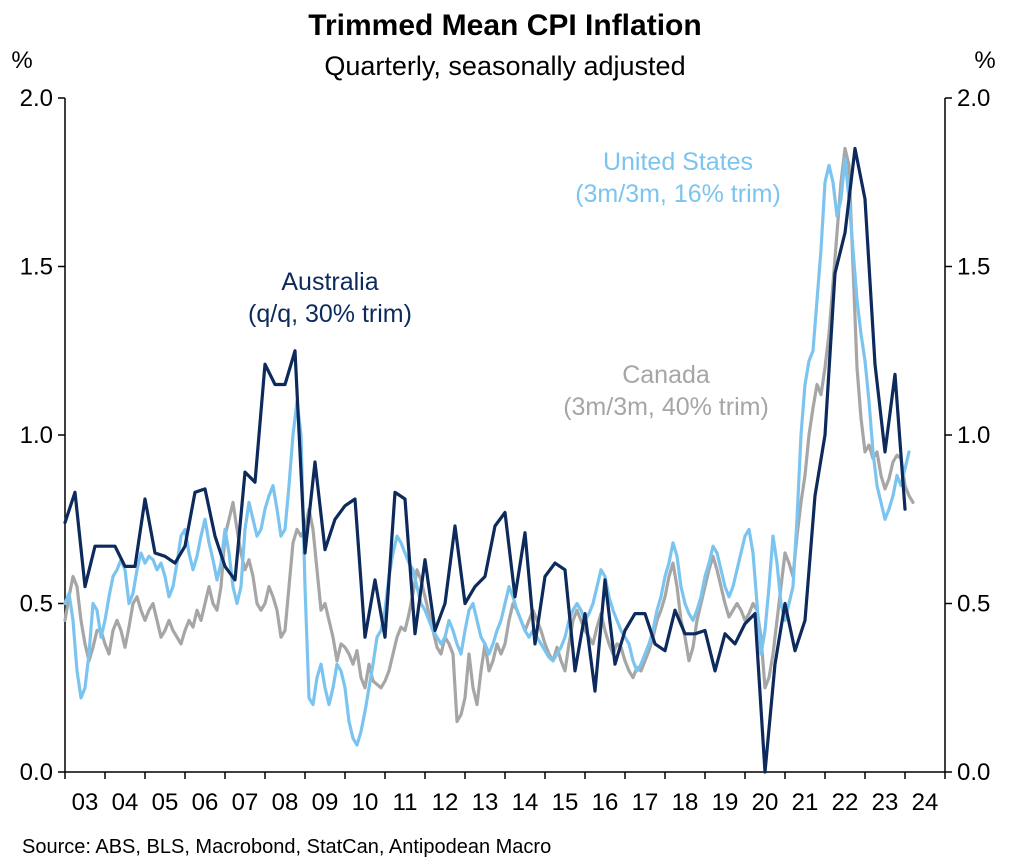  Describe the element at coordinates (36, 267) in the screenshot. I see `y-tick-label-left: 1.5` at that location.